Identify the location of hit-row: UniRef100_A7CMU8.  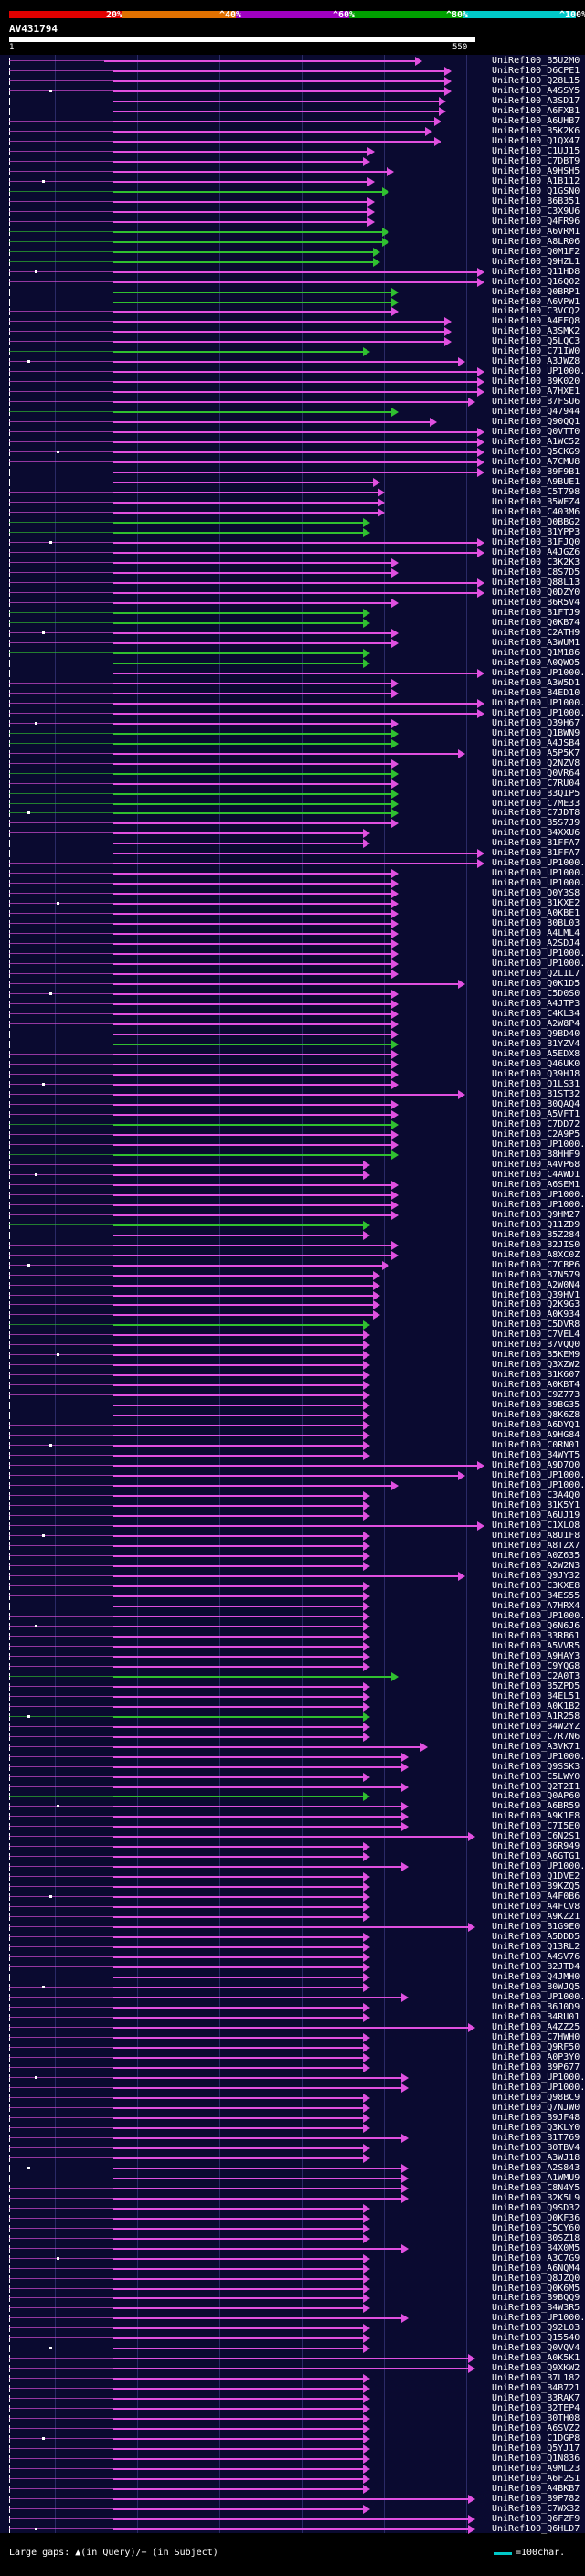
(293, 462).